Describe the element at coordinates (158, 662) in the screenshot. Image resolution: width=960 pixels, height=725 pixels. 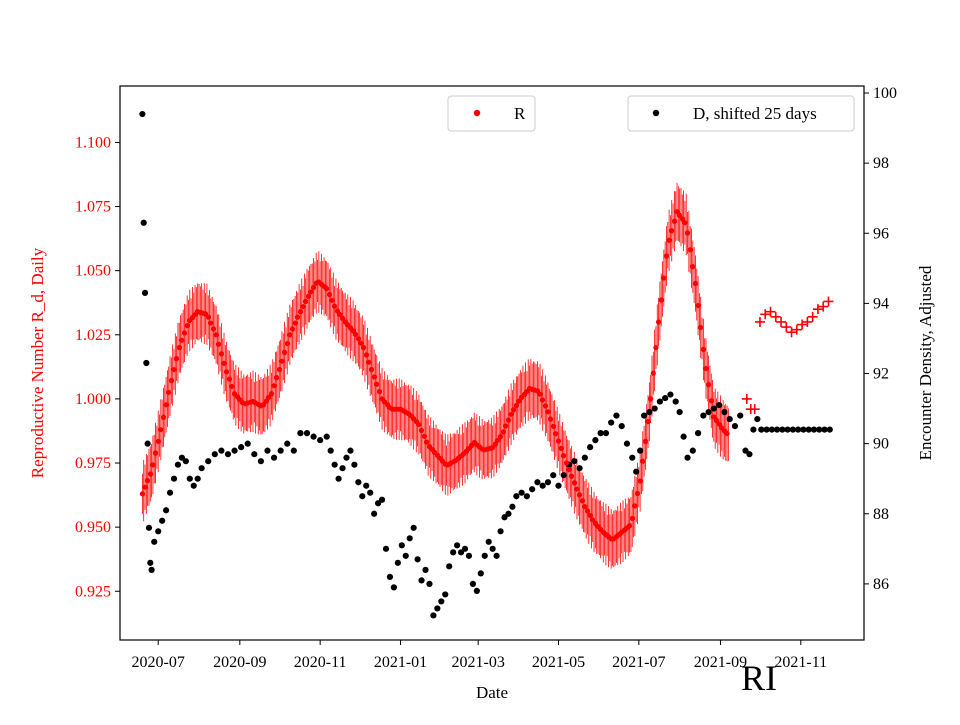
I see `x-tick-label: 2020-07` at that location.